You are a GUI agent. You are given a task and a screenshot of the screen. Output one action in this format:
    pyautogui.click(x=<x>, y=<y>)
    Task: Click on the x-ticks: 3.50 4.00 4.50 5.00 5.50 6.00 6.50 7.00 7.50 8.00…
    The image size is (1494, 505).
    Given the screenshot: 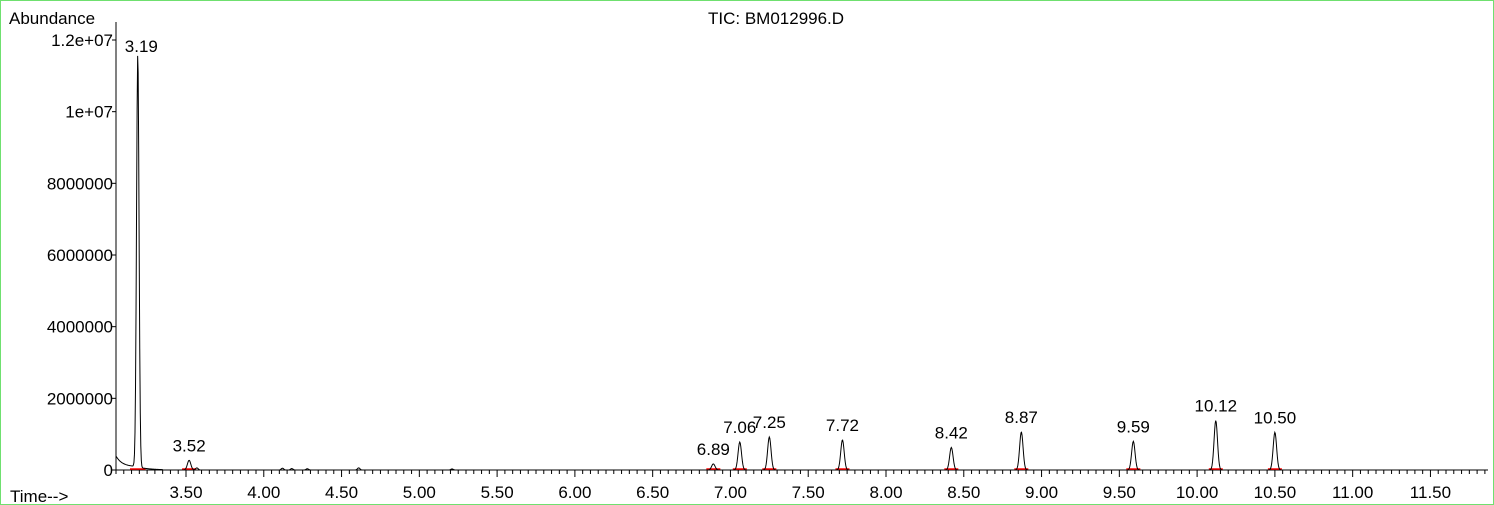 What is the action you would take?
    pyautogui.click(x=800, y=486)
    